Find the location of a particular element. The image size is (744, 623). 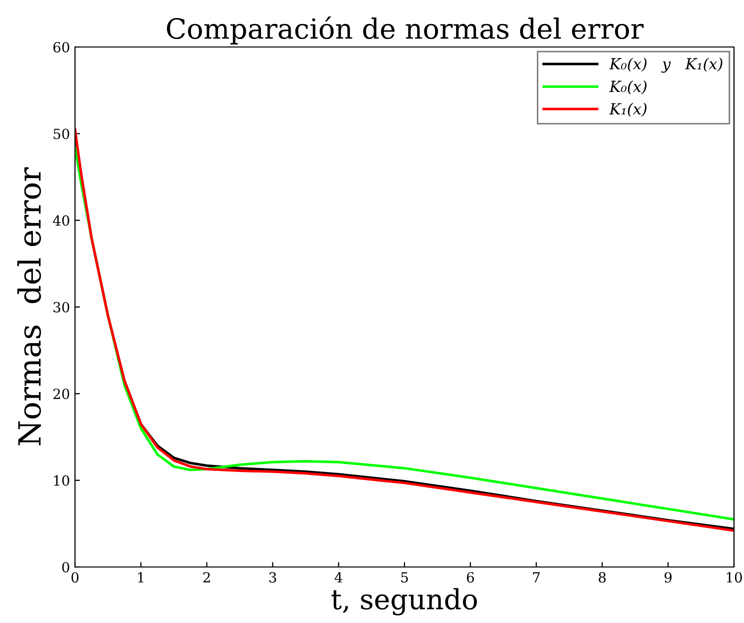

x-tick-label: 1 is located at coordinates (141, 577).